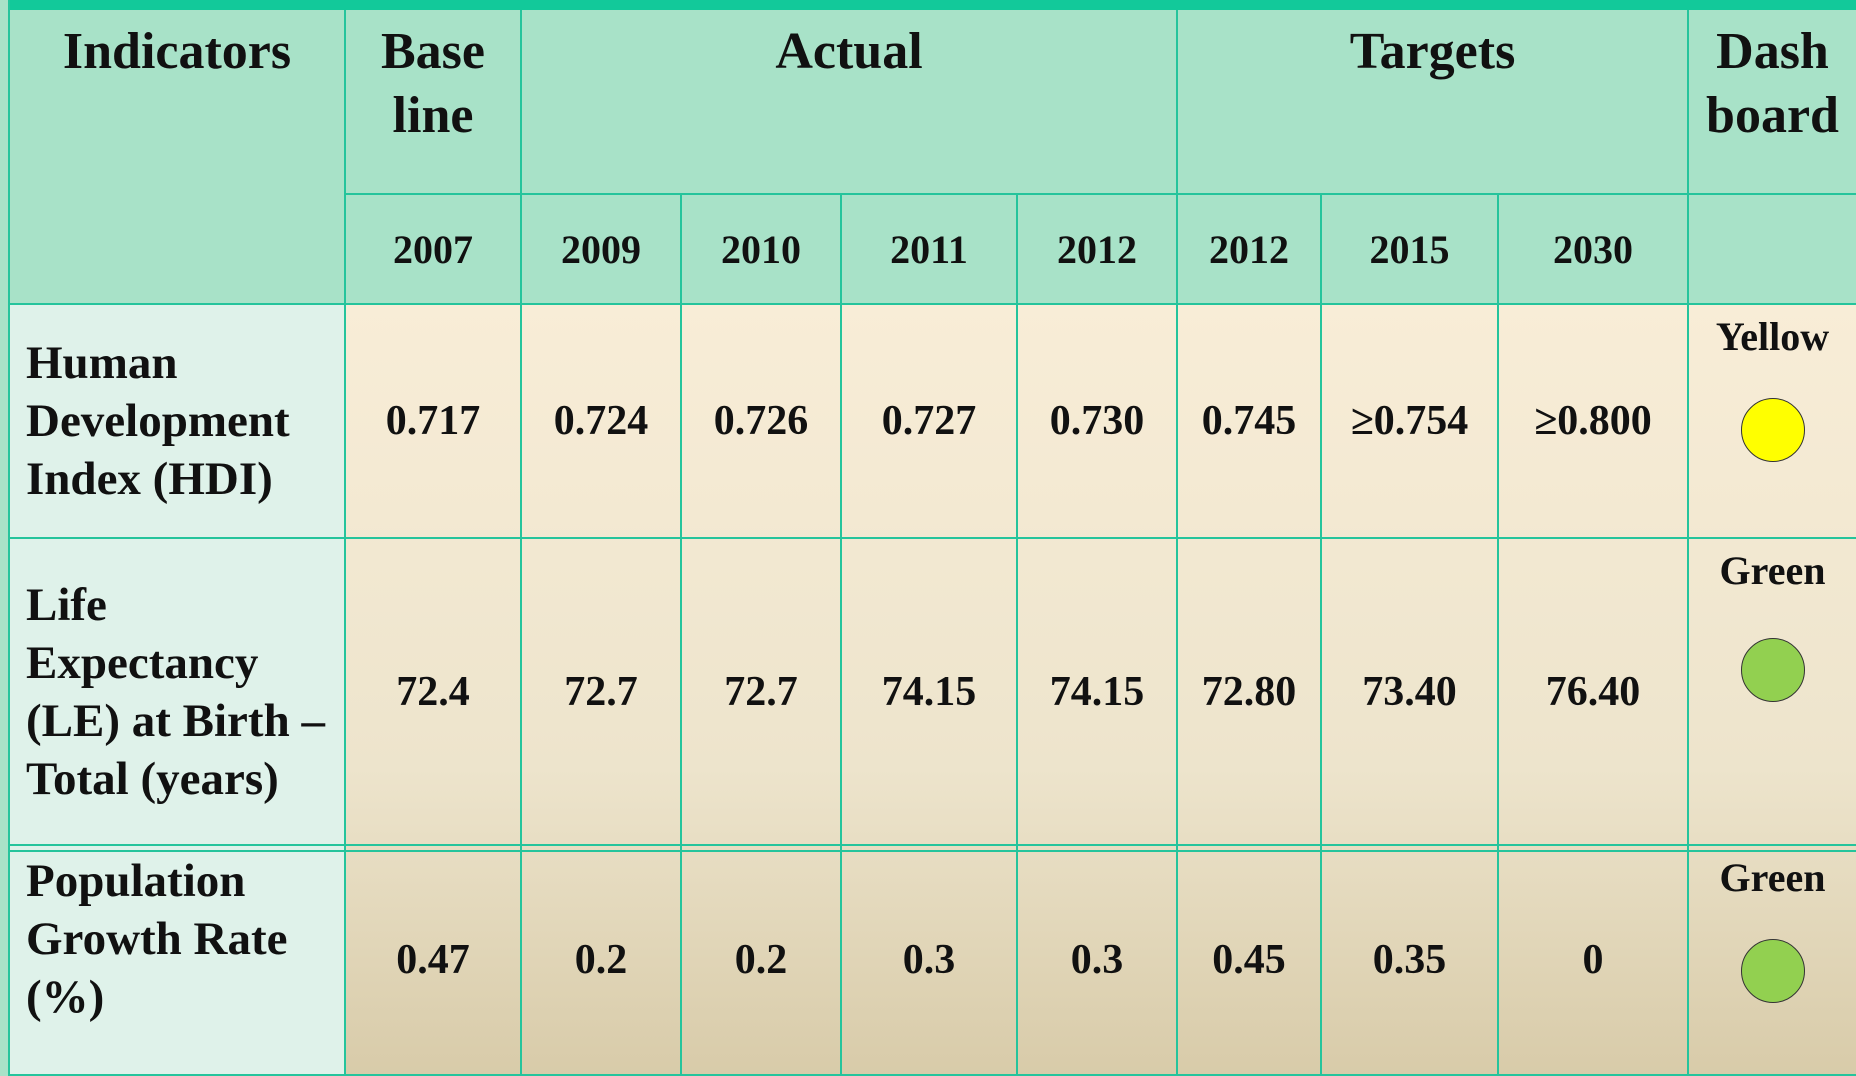 This screenshot has height=1076, width=1856. Describe the element at coordinates (930, 250) in the screenshot. I see `year-header: 2011` at that location.